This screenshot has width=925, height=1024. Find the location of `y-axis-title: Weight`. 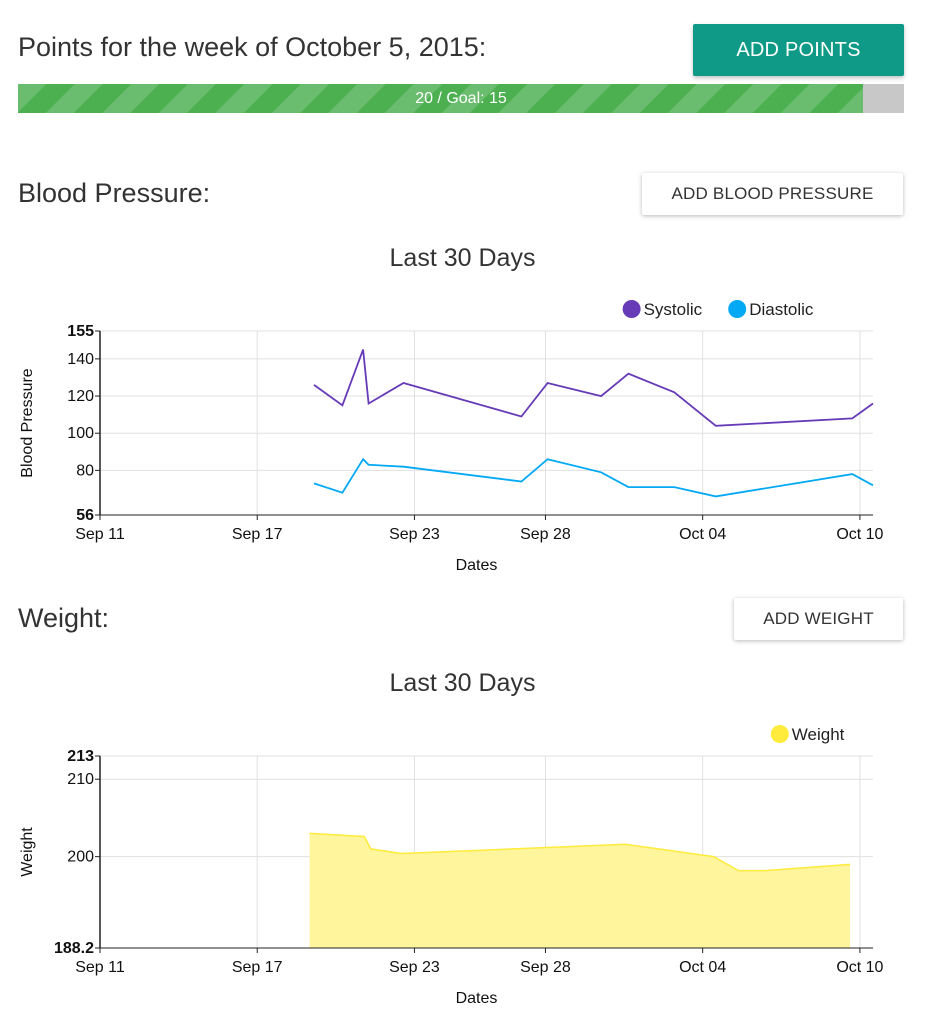

y-axis-title: Weight is located at coordinates (27, 852).